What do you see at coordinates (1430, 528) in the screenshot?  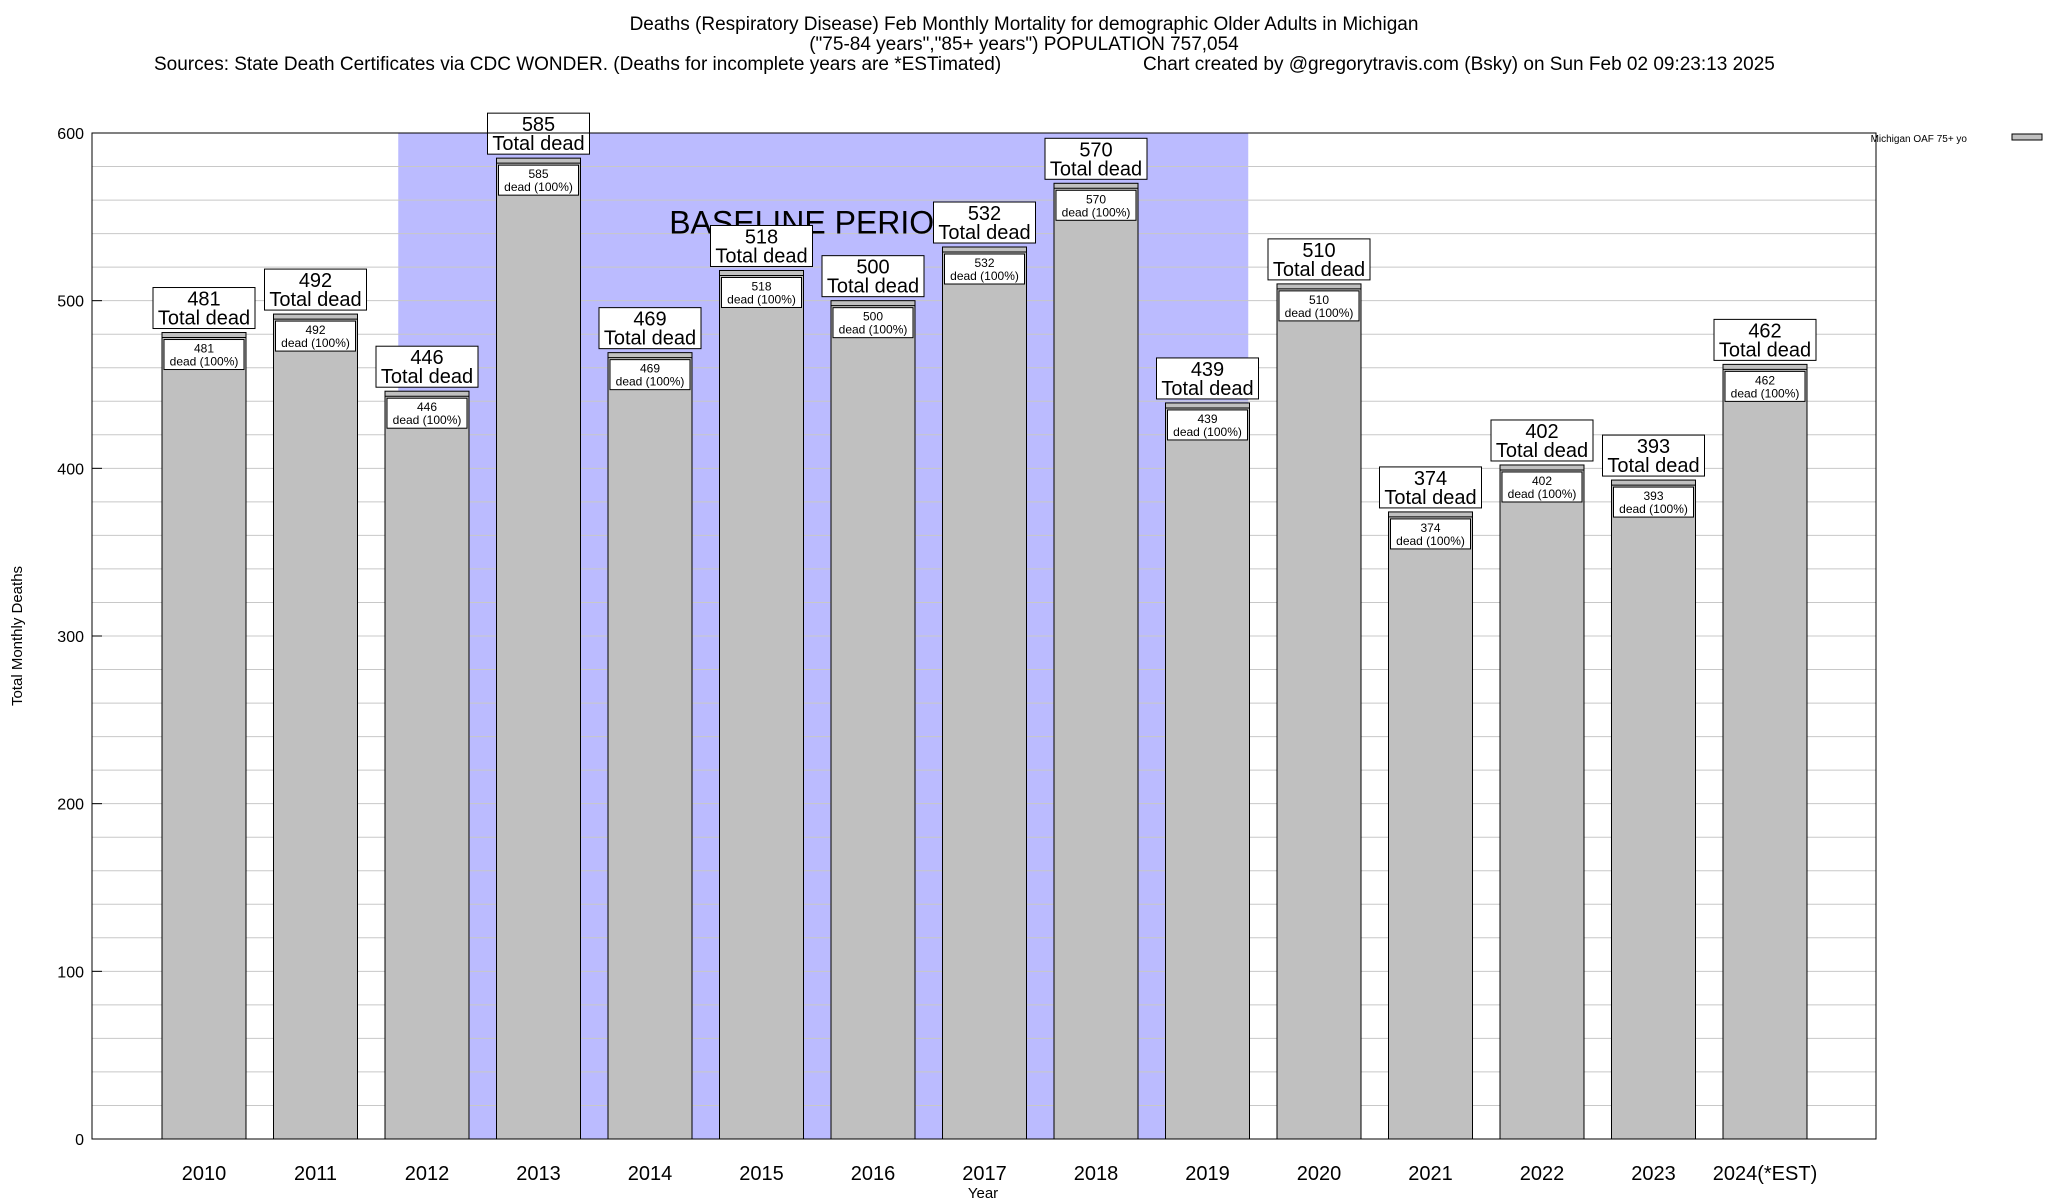 I see `bar-inner-value: 374` at bounding box center [1430, 528].